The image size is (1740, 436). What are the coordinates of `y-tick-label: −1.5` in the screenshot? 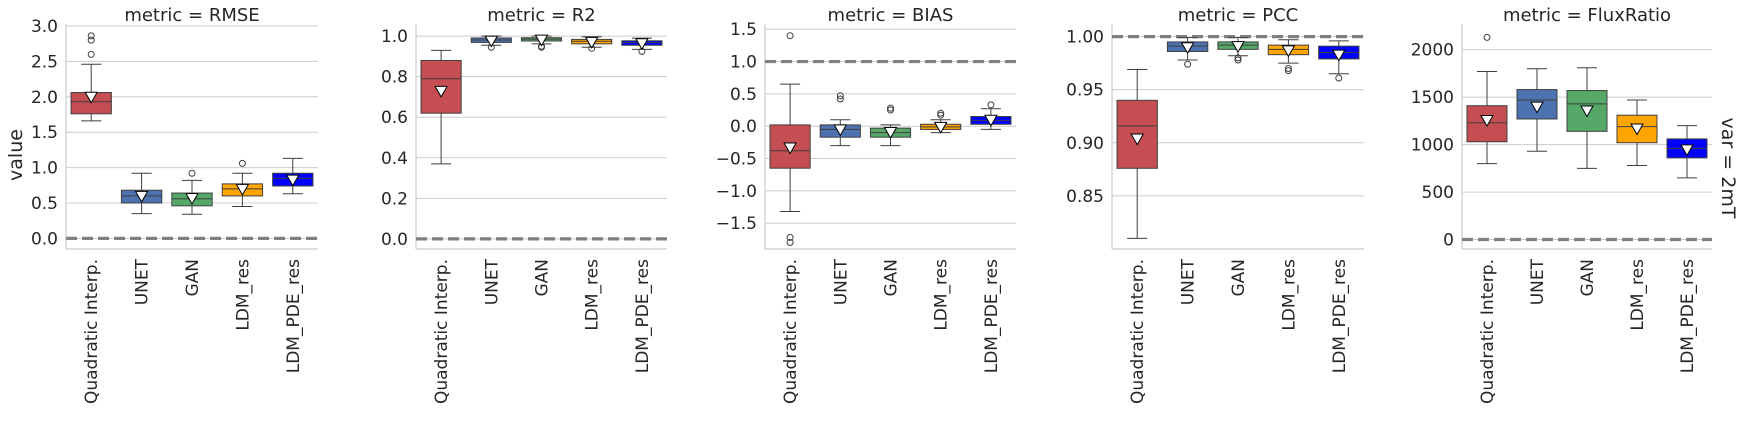 It's located at (736, 224).